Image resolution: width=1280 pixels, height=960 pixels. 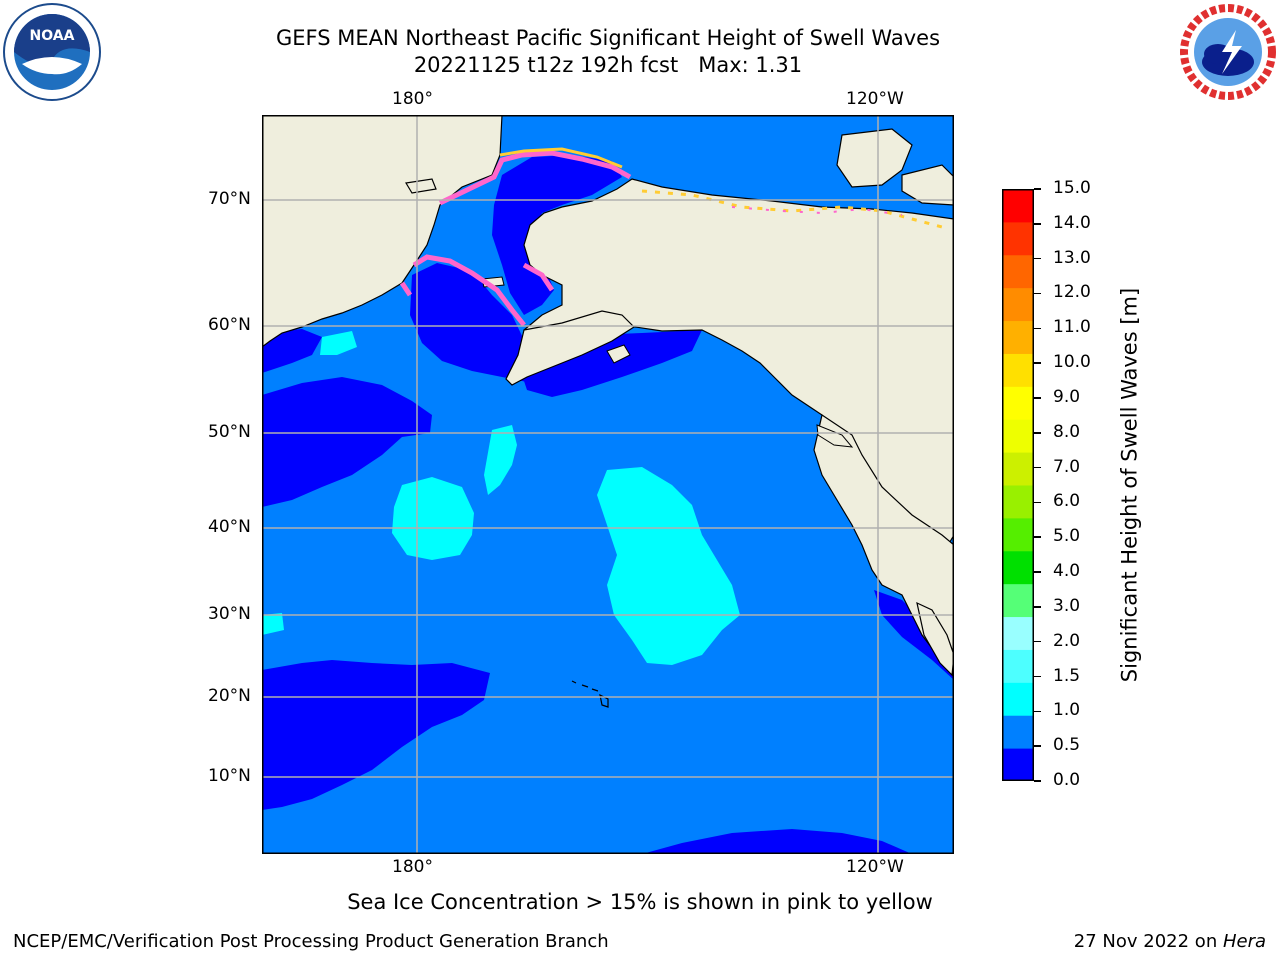 What do you see at coordinates (570, 348) in the screenshot?
I see `land-alaska-peninsula` at bounding box center [570, 348].